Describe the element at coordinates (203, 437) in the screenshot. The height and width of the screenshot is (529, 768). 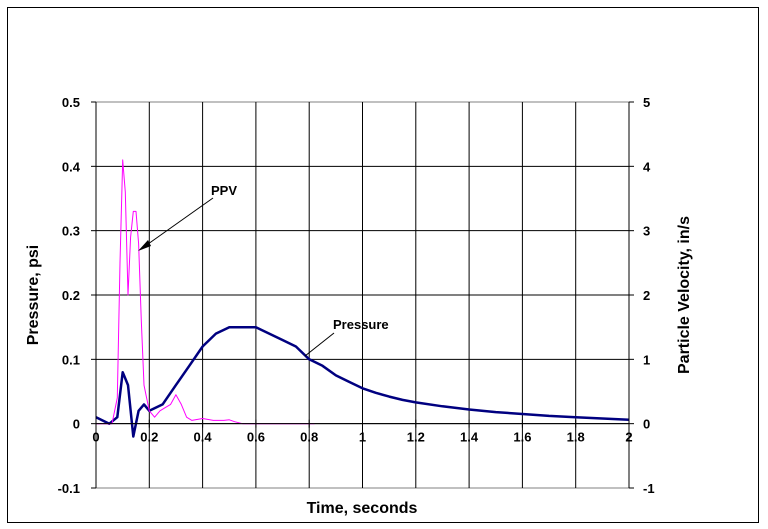
I see `x-tick-label: 0.4` at that location.